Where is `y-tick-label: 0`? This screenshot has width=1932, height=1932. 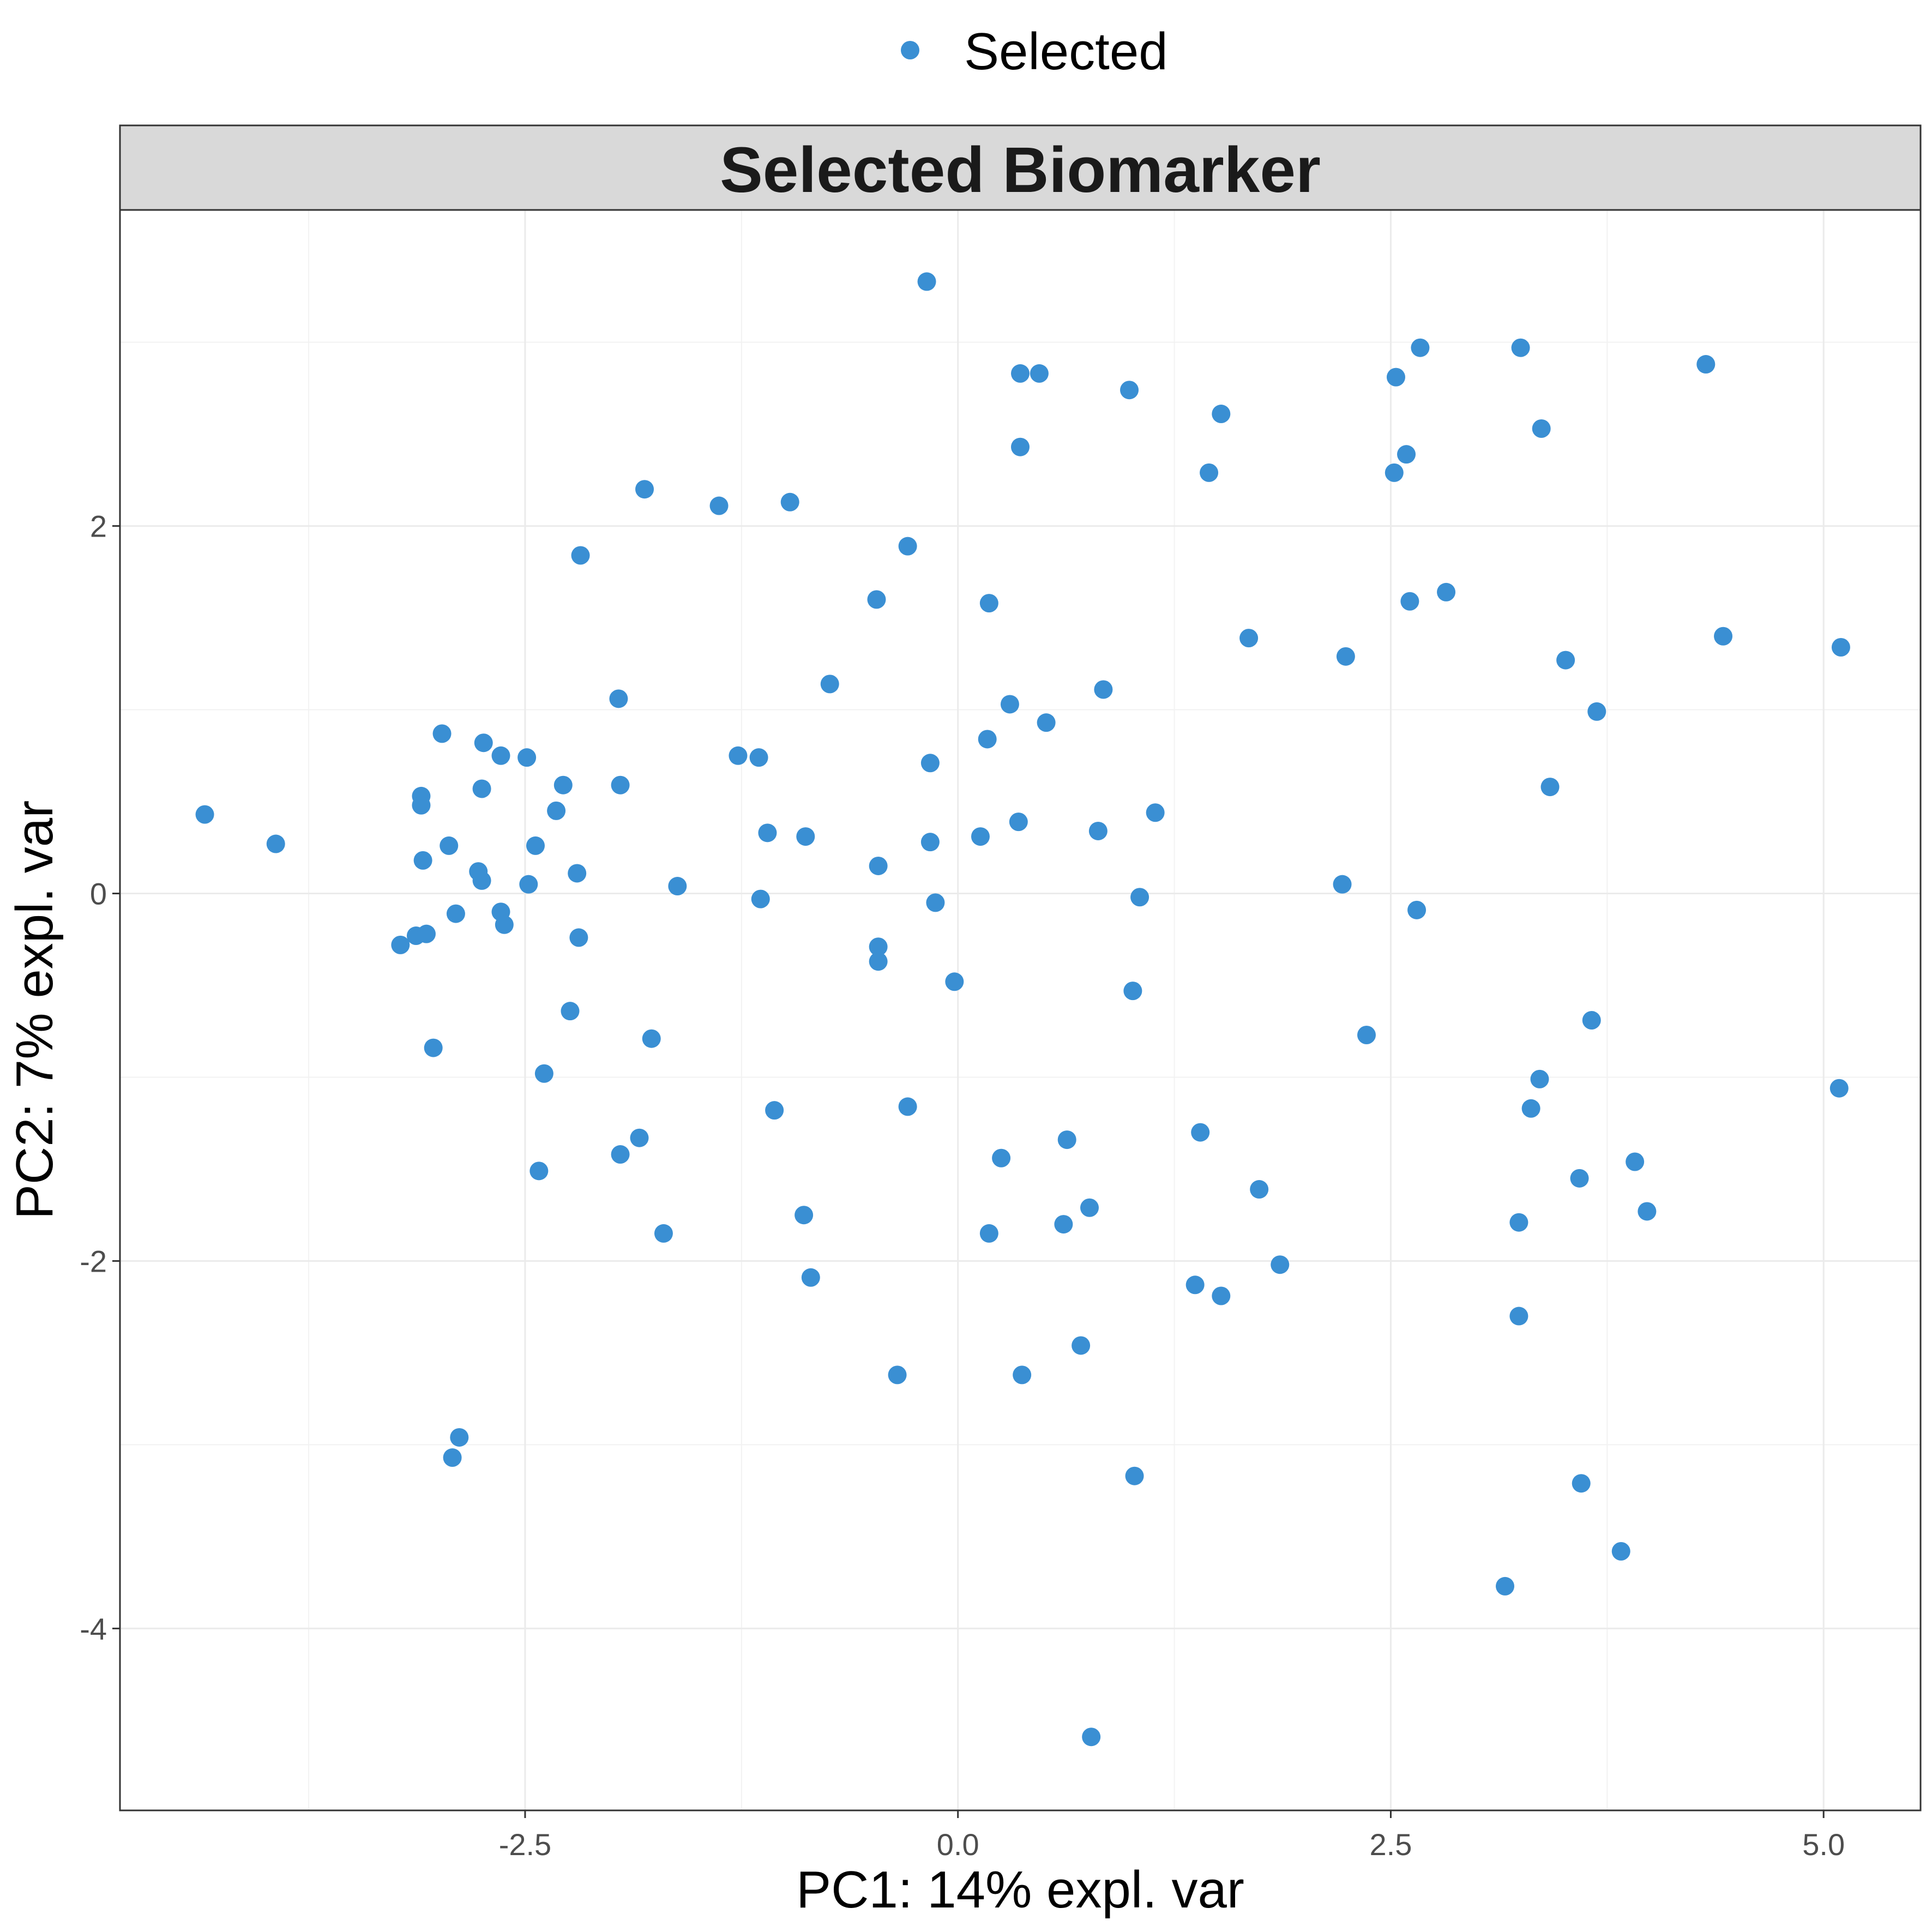
y-tick-label: 0 is located at coordinates (98, 894).